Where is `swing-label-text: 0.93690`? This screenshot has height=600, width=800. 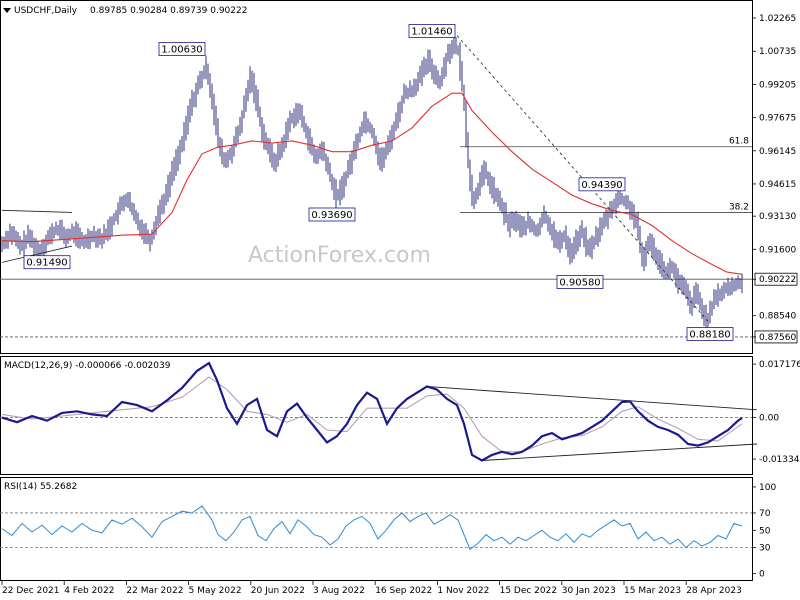
swing-label-text: 0.93690 is located at coordinates (331, 215).